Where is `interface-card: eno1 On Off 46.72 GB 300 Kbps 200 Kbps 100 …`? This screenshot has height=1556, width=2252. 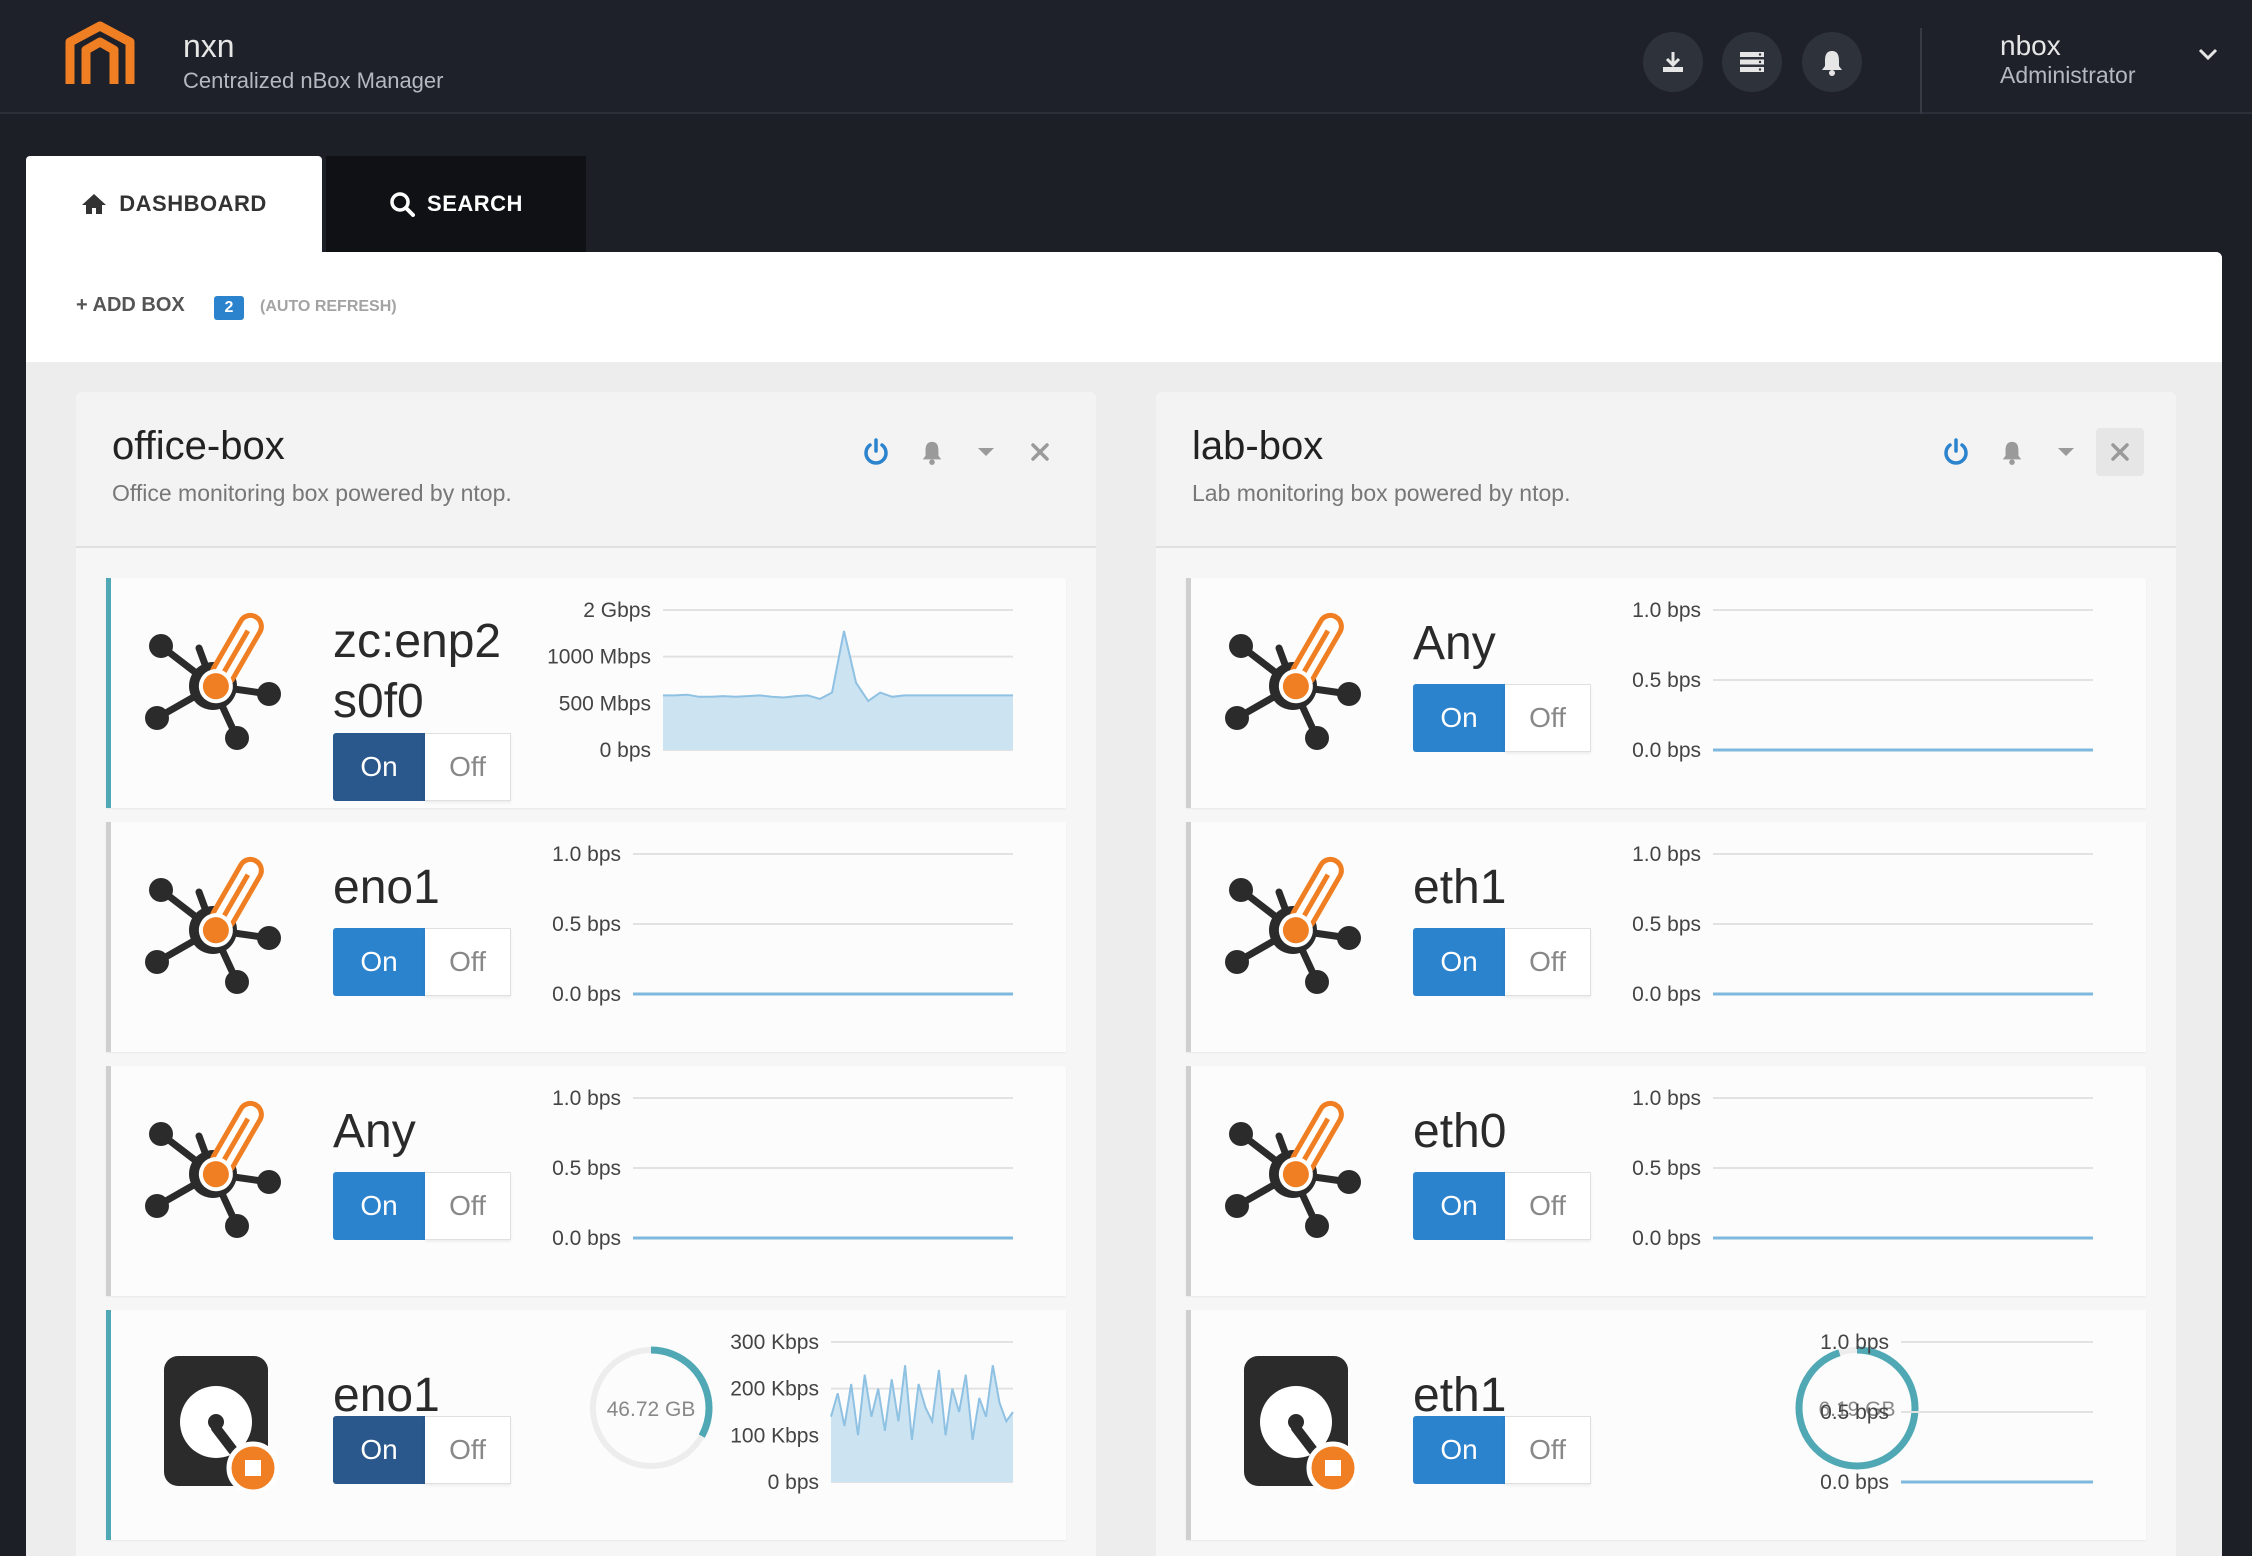 interface-card: eno1 On Off 46.72 GB 300 Kbps 200 Kbps 100 … is located at coordinates (586, 1425).